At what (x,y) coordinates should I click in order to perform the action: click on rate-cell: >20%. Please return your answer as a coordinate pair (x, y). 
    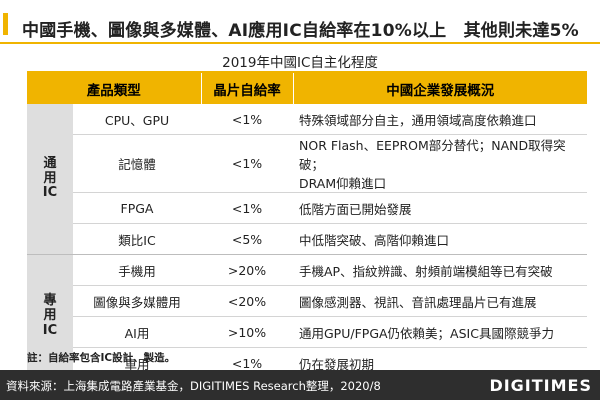
    Looking at the image, I should click on (247, 270).